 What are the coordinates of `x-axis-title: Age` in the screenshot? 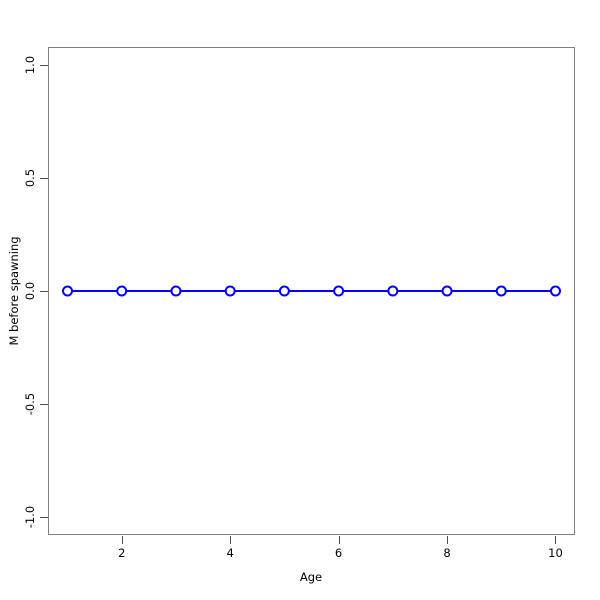 It's located at (311, 577).